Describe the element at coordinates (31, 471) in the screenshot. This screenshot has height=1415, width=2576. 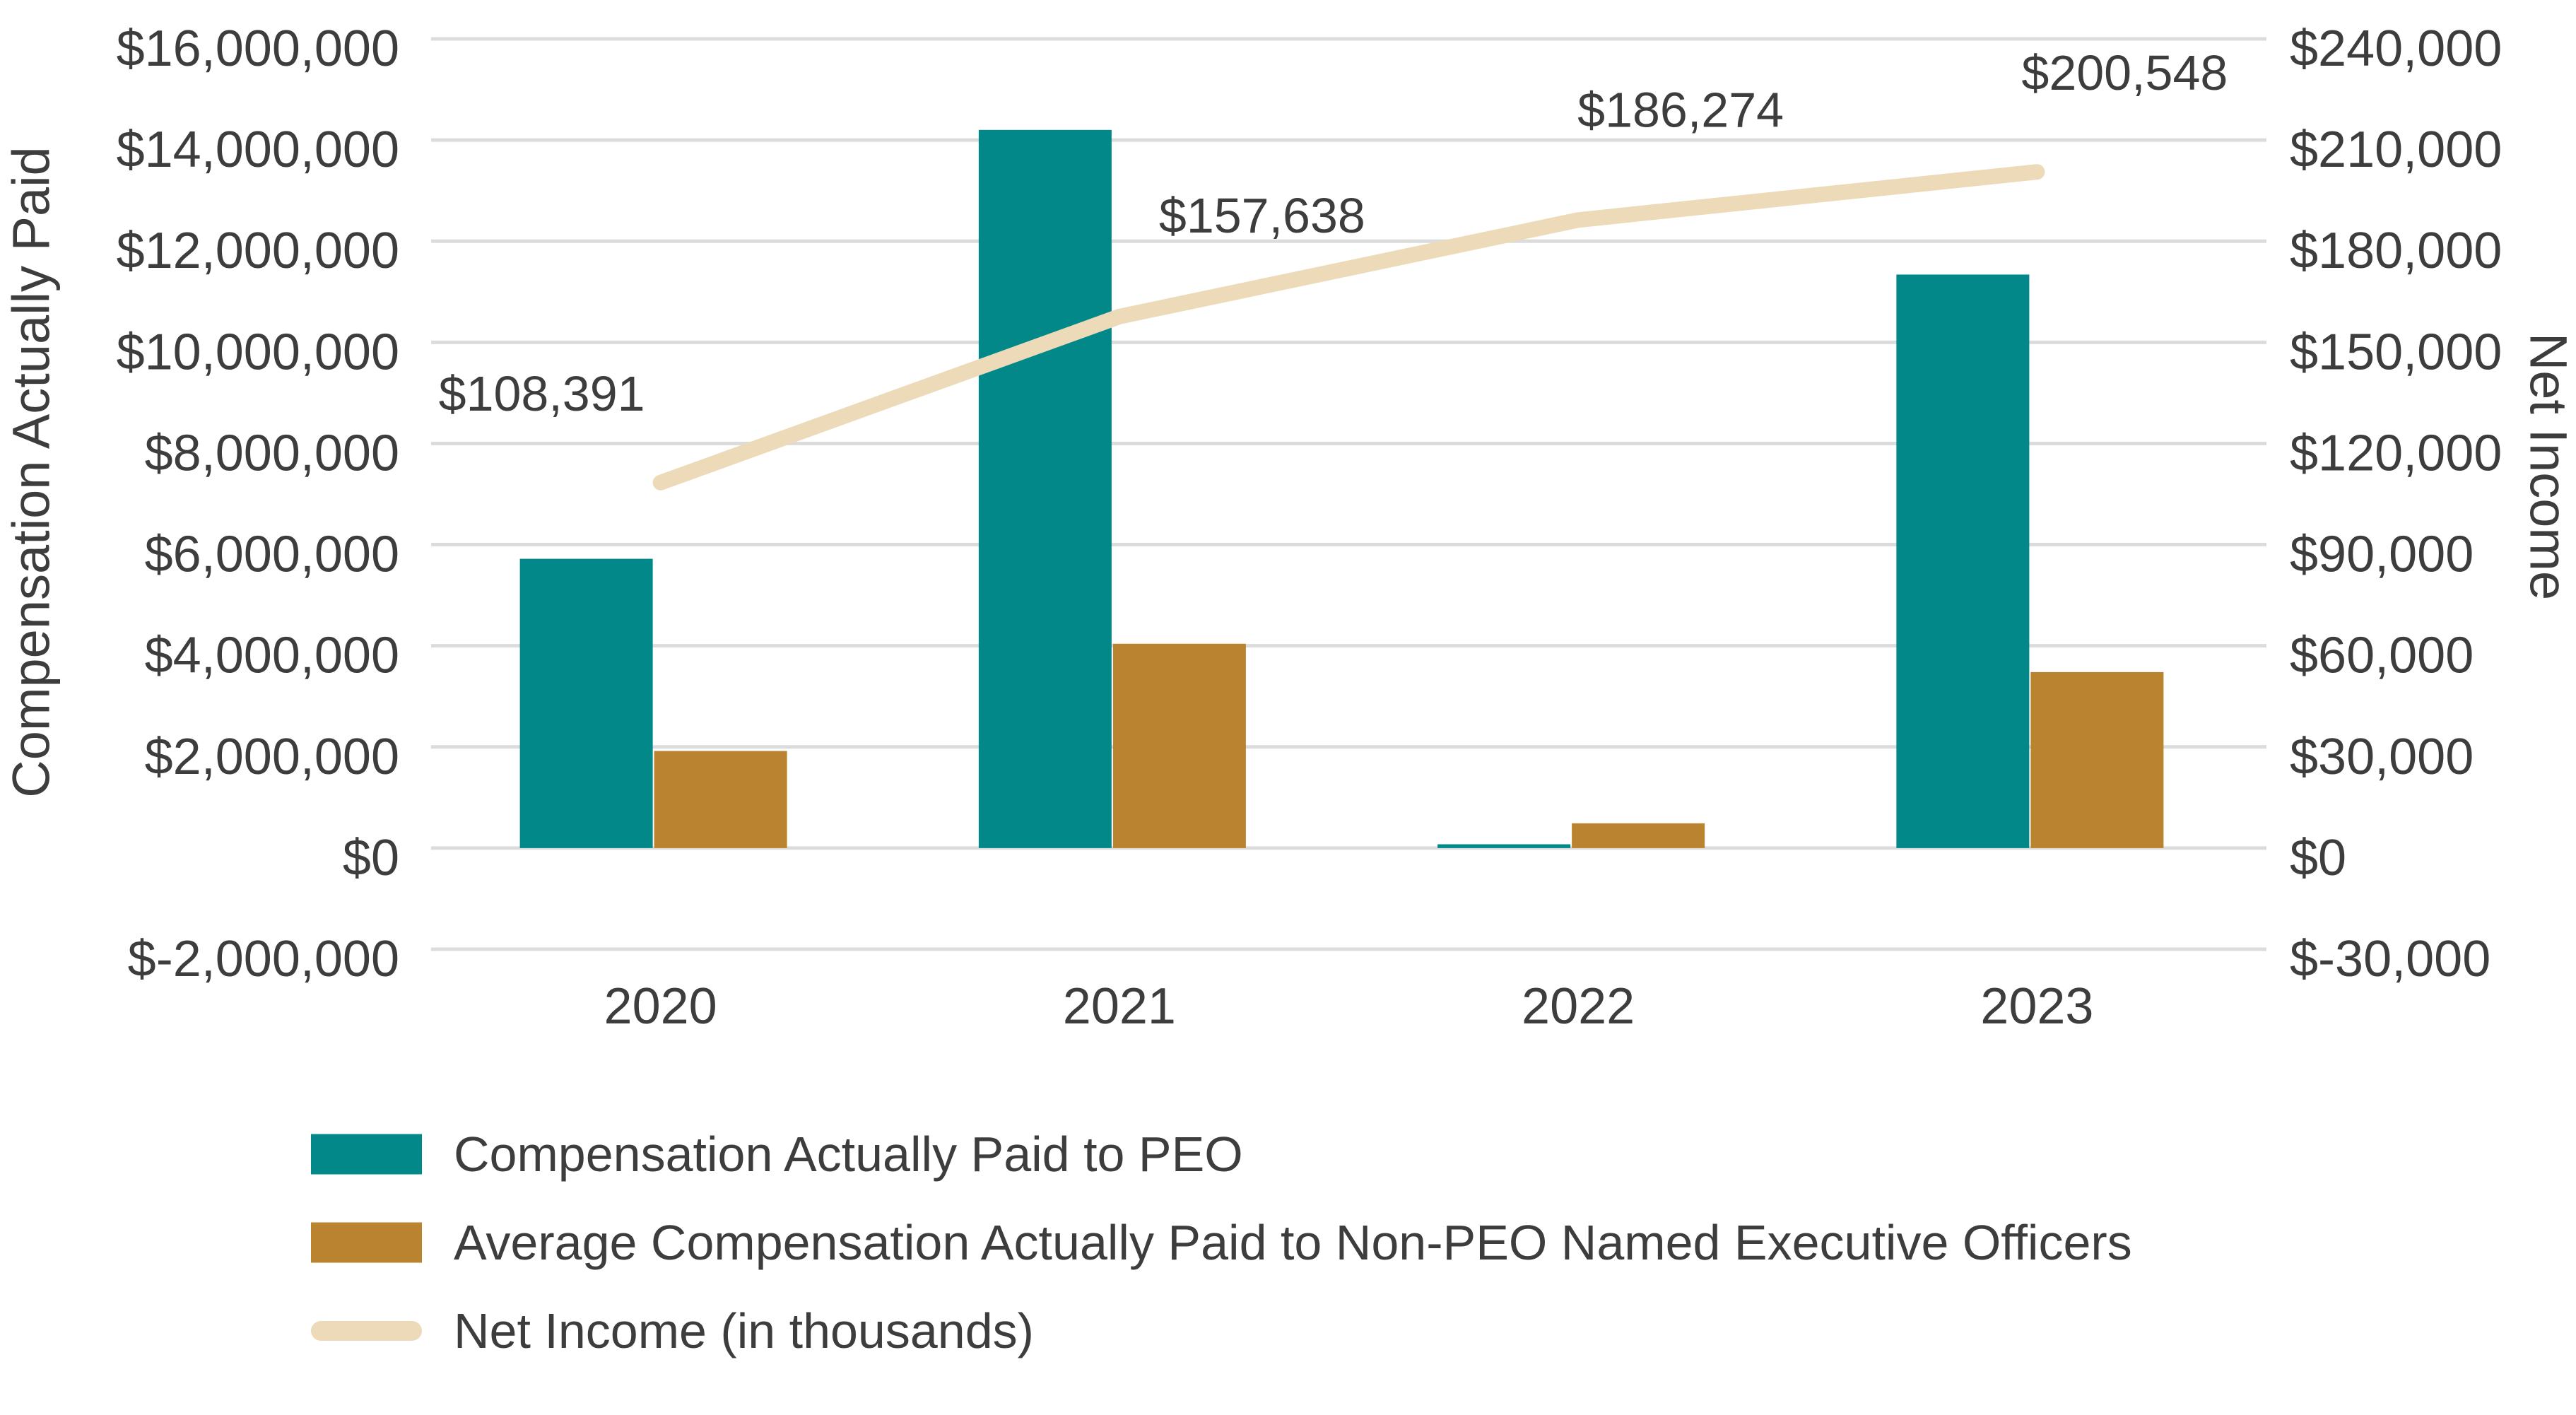
I see `left-axis-title: Compensation Actually Paid` at that location.